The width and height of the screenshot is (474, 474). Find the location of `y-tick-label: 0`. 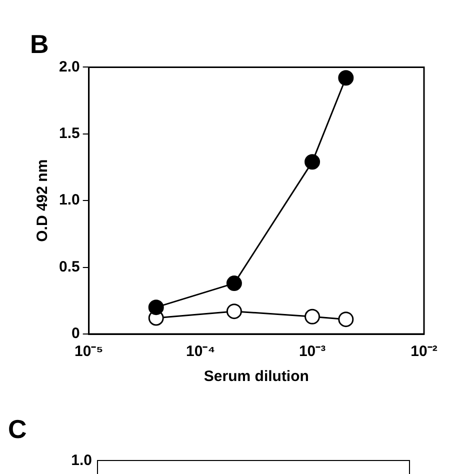

y-tick-label: 0 is located at coordinates (76, 333).